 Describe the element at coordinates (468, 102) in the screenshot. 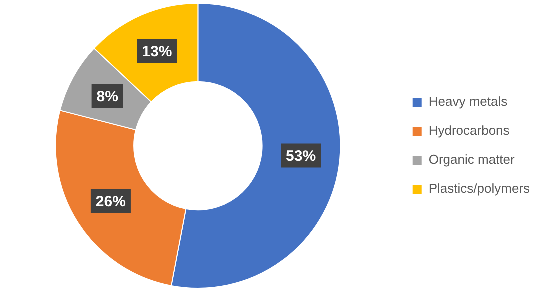

I see `legend-label: Heavy metals` at that location.